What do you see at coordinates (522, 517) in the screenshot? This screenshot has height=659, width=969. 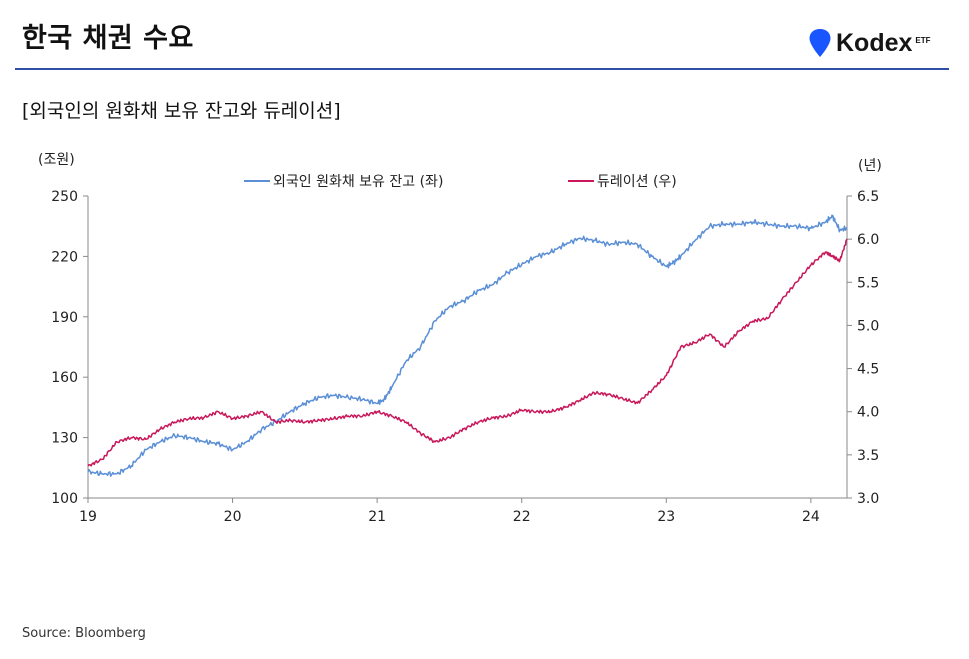 I see `x-tick-label: 22` at bounding box center [522, 517].